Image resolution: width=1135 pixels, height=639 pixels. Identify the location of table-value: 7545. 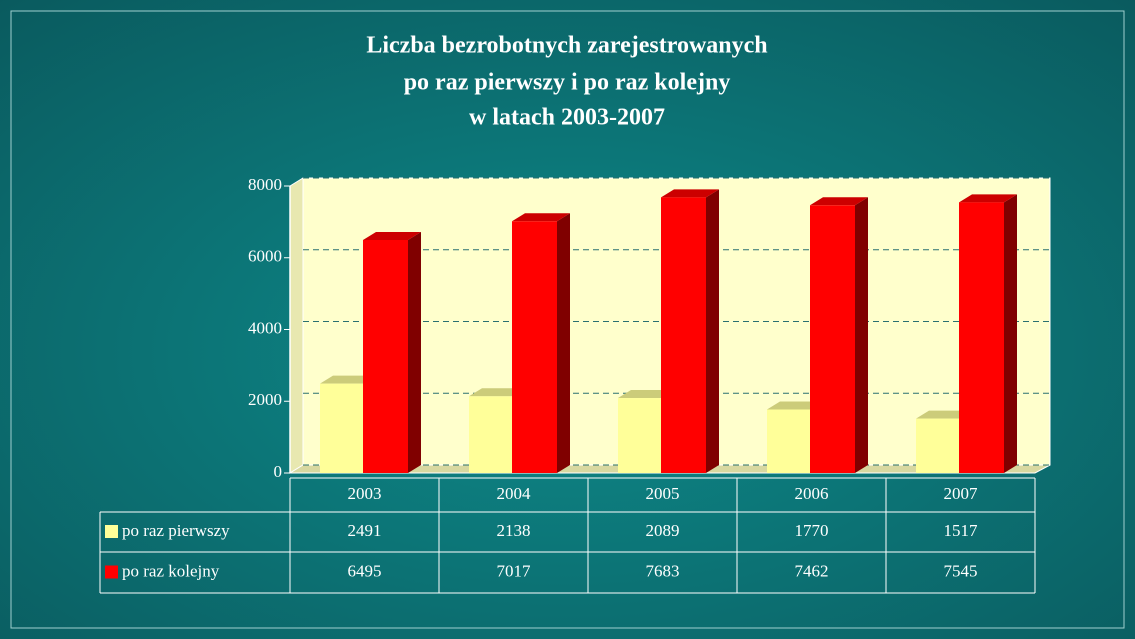
(961, 570).